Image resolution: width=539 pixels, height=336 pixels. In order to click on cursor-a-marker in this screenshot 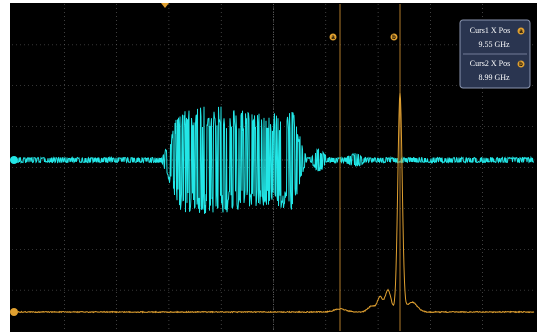, I will do `click(333, 37)`.